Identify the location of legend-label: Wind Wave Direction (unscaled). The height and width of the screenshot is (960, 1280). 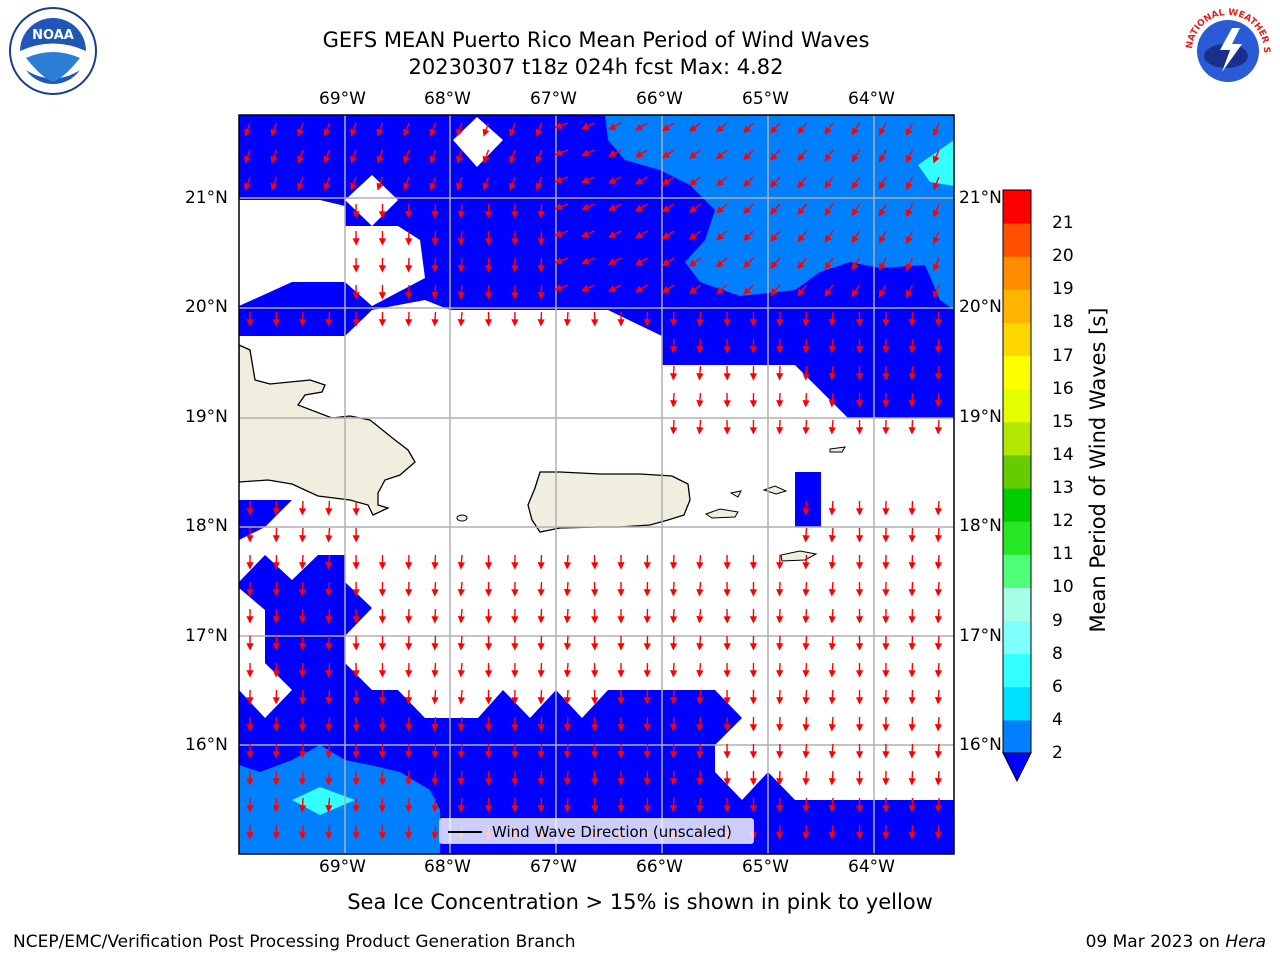
(612, 832).